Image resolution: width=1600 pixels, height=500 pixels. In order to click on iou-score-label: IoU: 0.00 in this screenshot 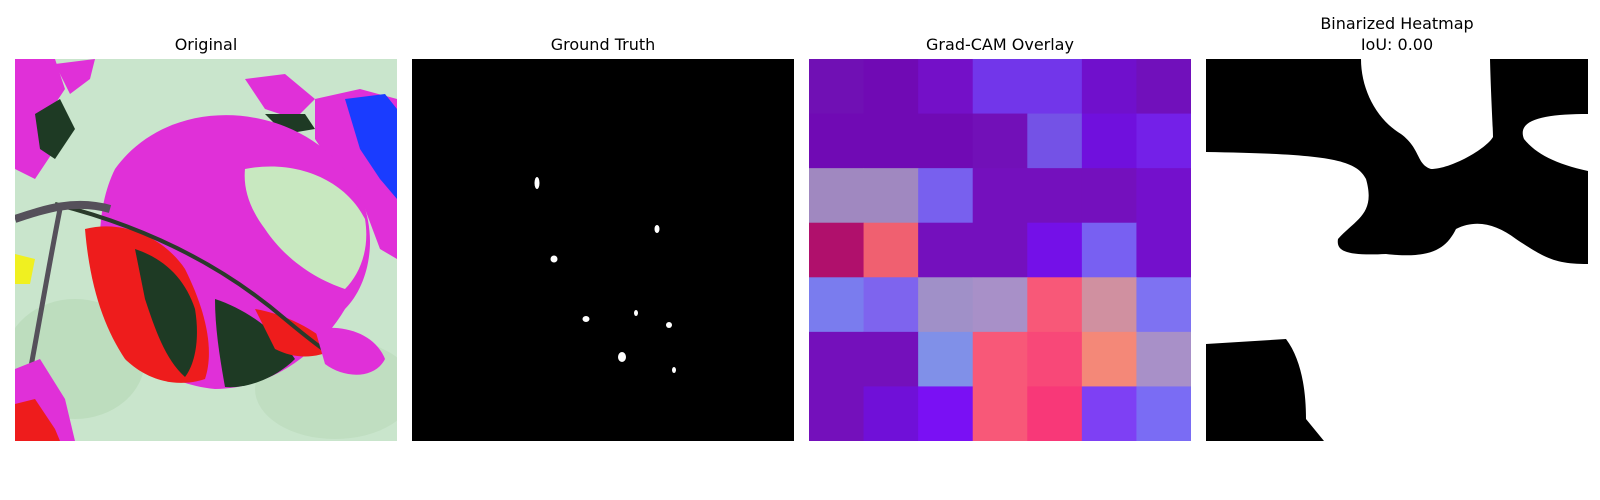, I will do `click(1397, 44)`.